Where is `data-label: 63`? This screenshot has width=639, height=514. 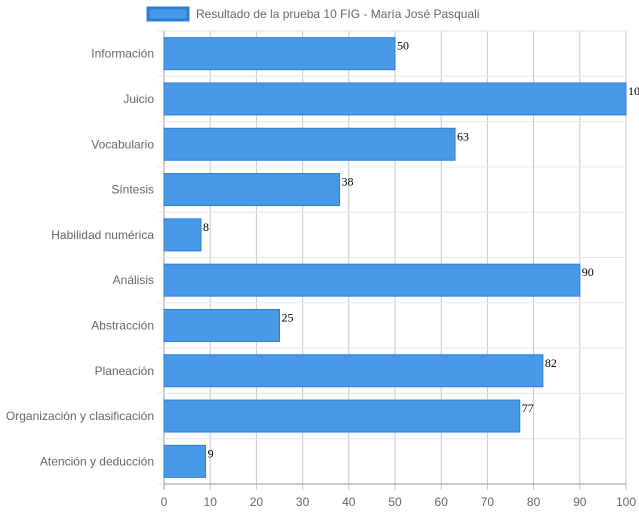
data-label: 63 is located at coordinates (463, 136).